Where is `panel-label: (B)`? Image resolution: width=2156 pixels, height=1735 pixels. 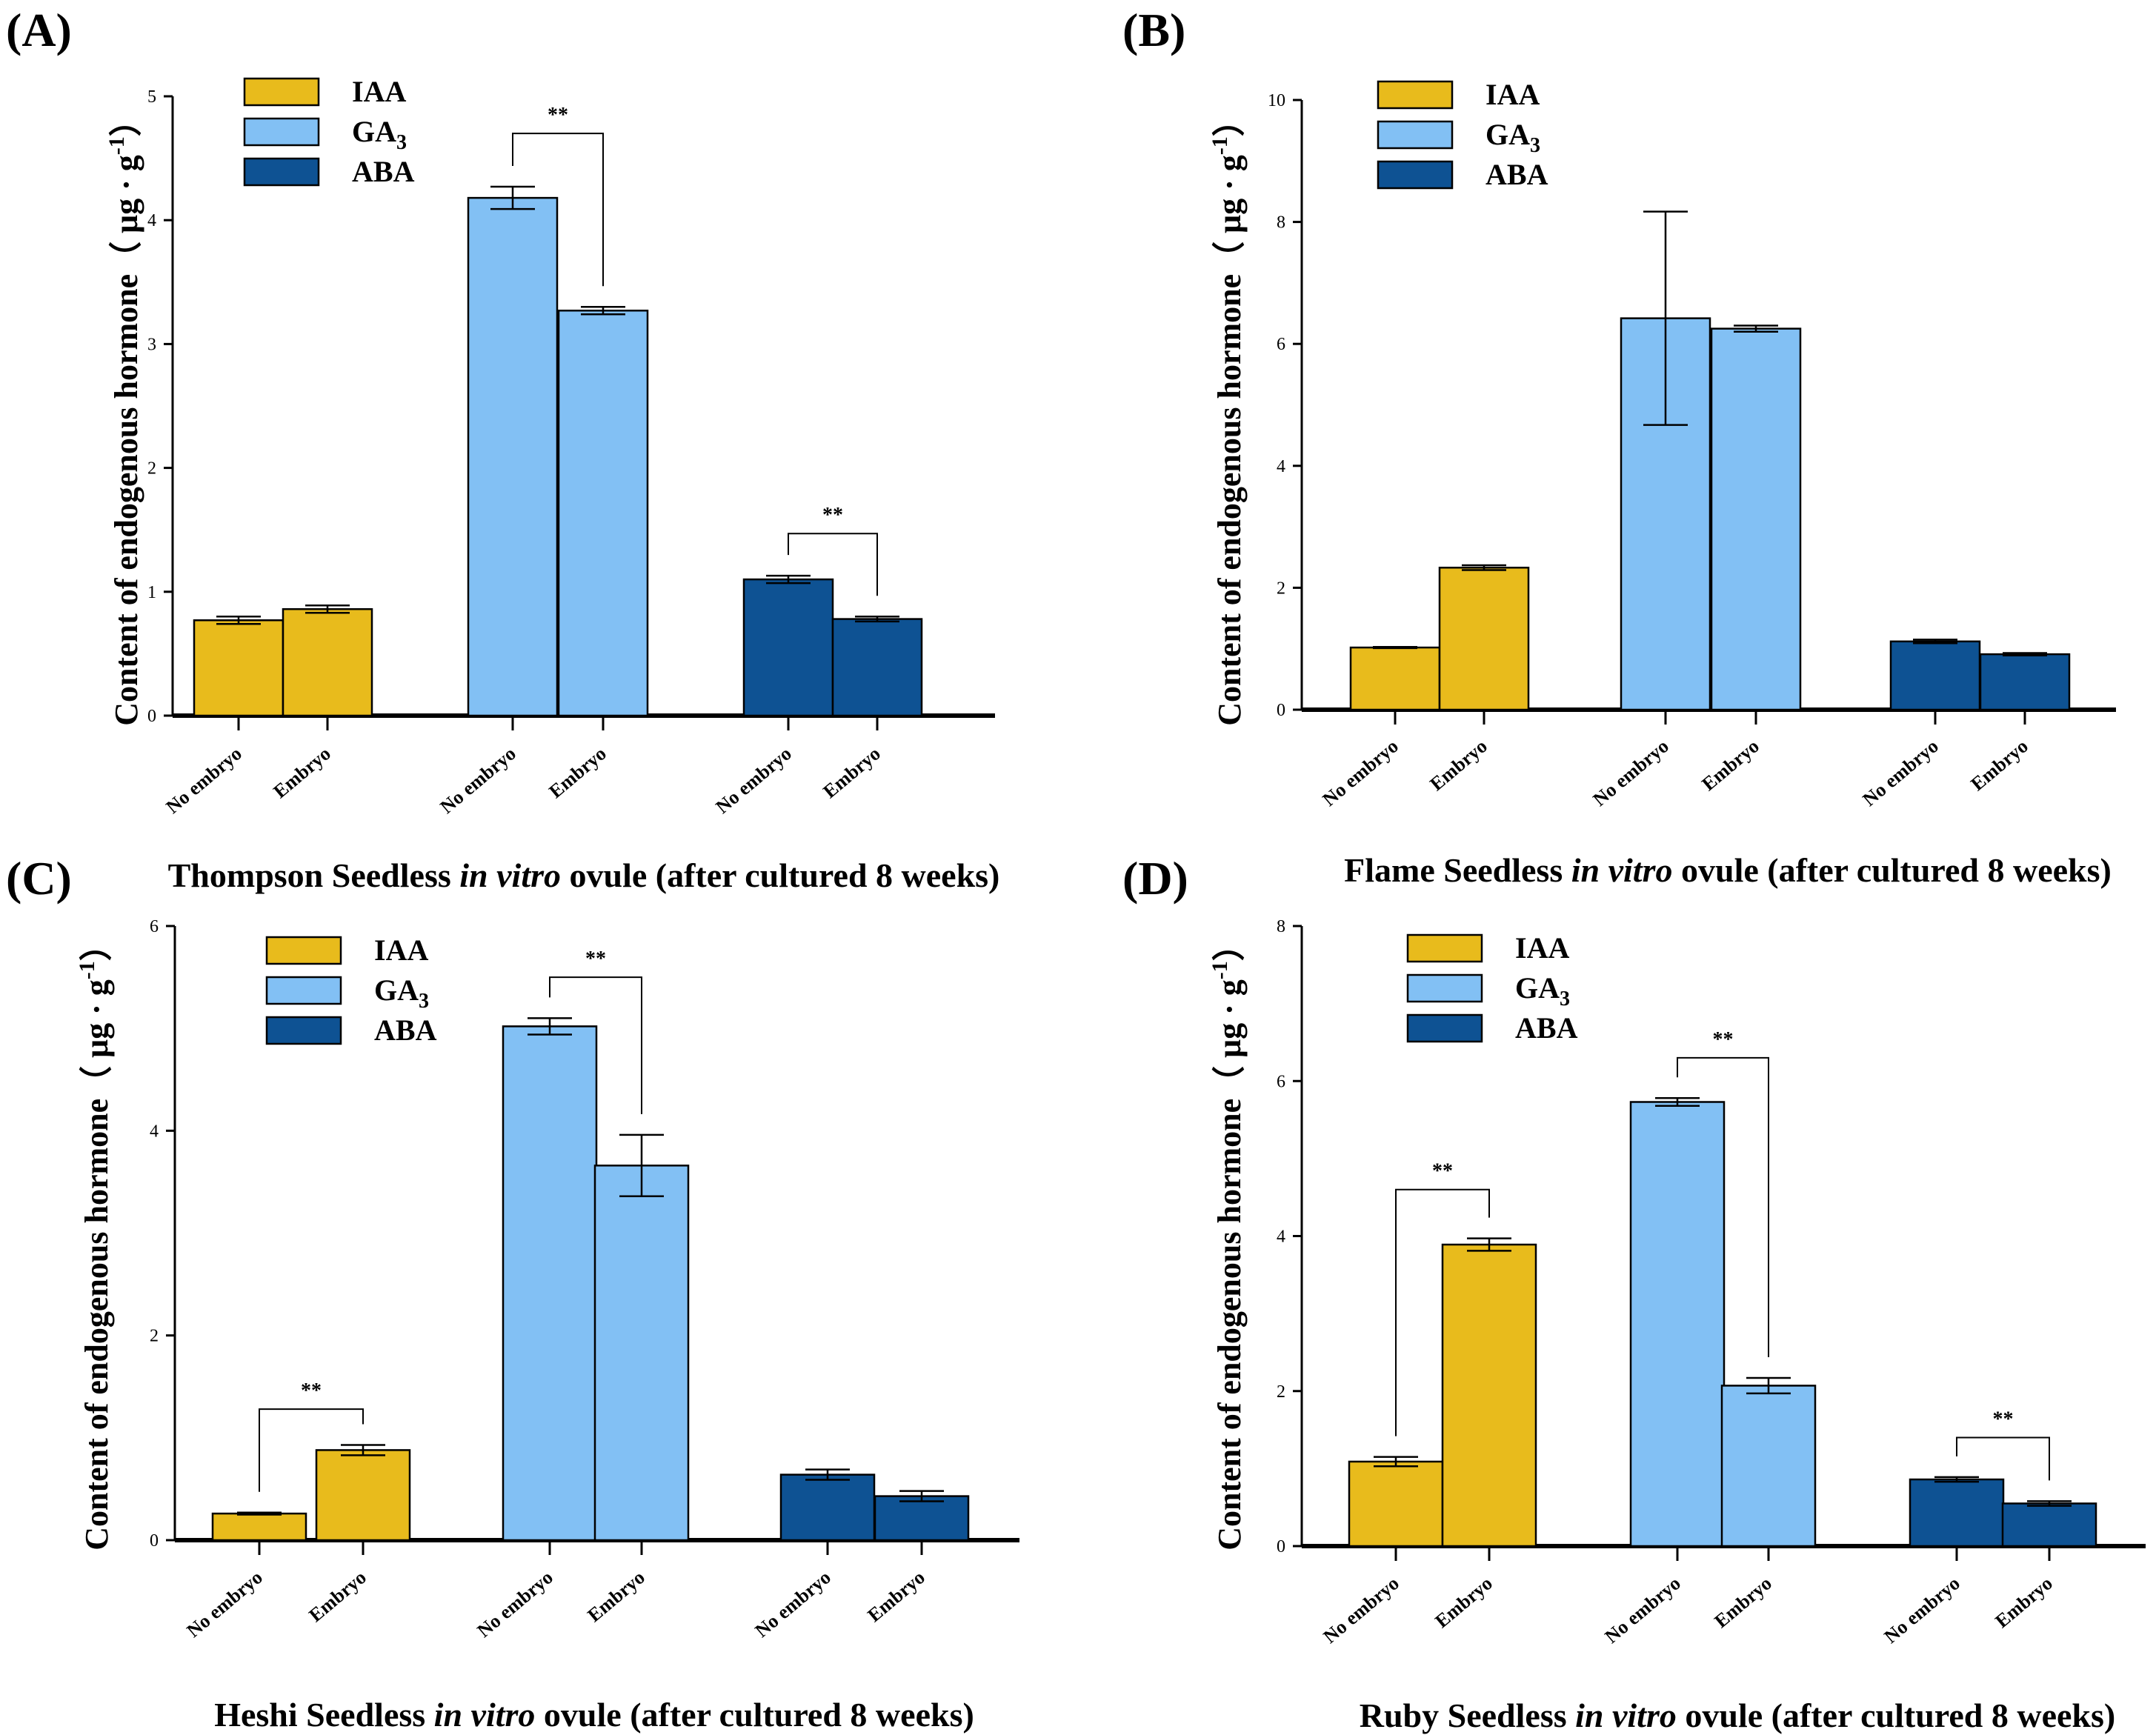 panel-label: (B) is located at coordinates (1153, 30).